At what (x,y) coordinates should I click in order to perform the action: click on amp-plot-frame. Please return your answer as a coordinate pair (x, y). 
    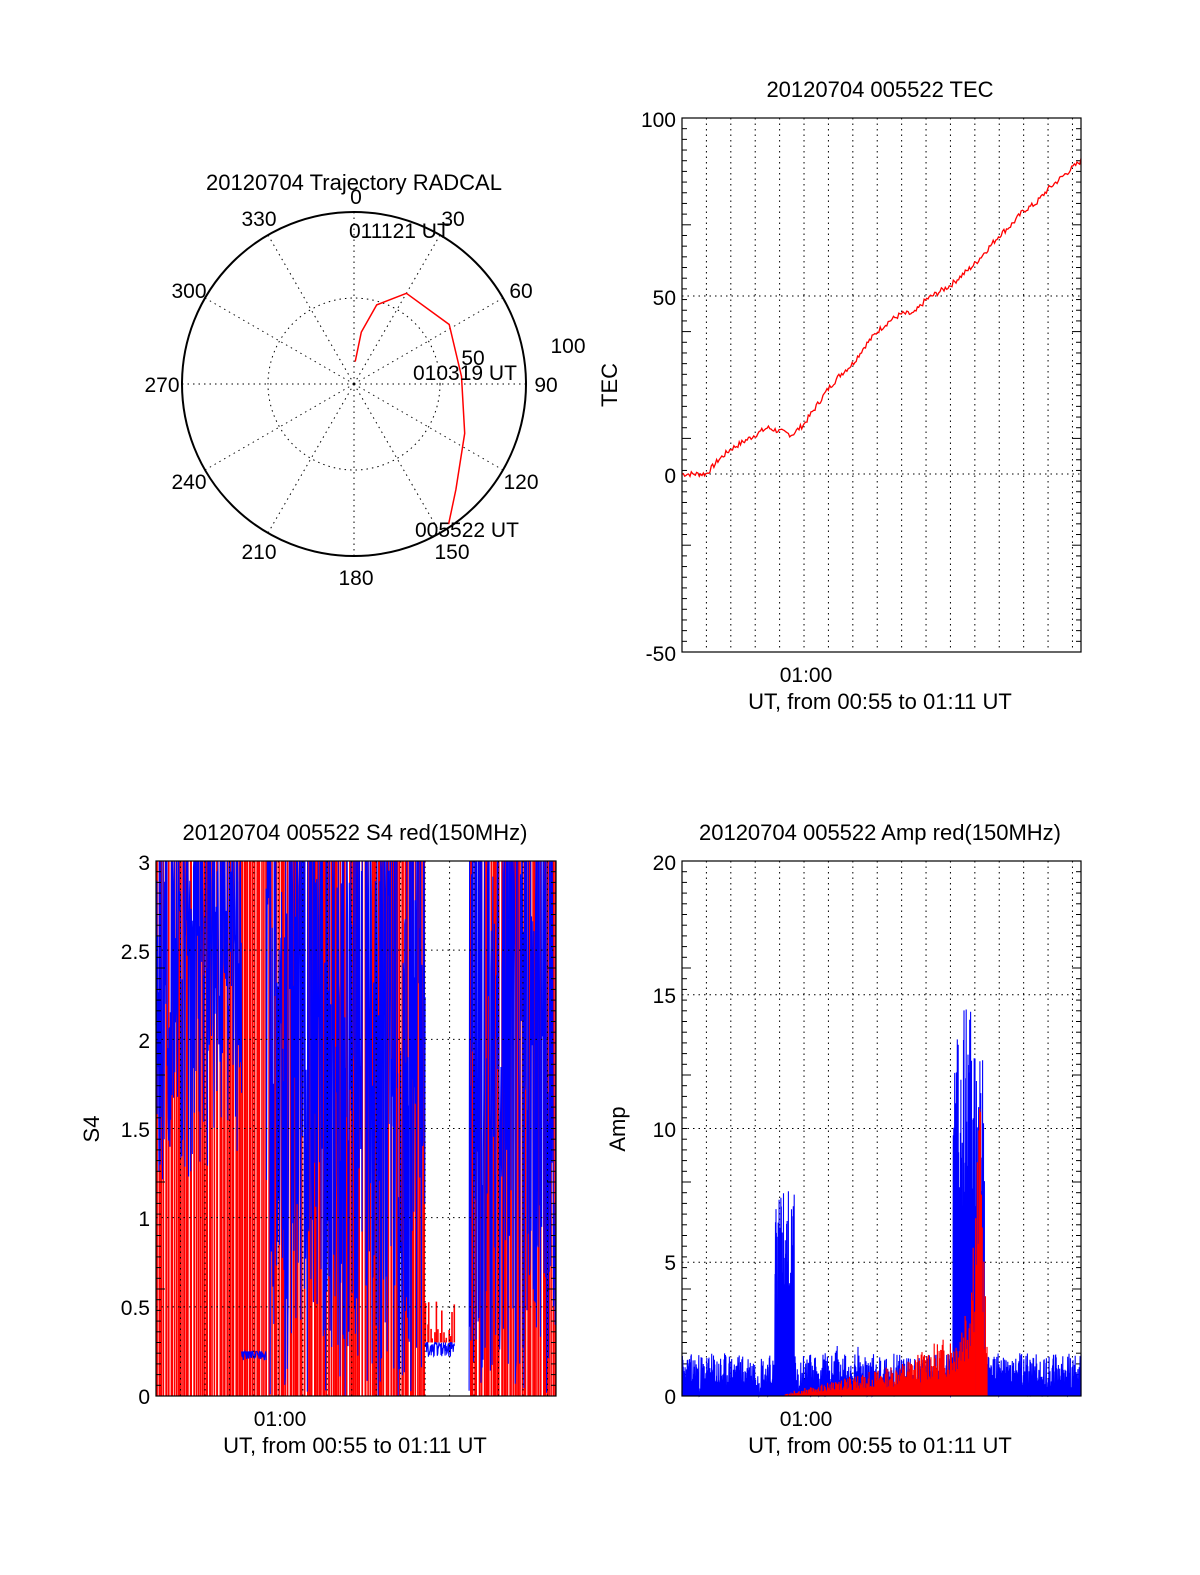
    Looking at the image, I should click on (881, 1128).